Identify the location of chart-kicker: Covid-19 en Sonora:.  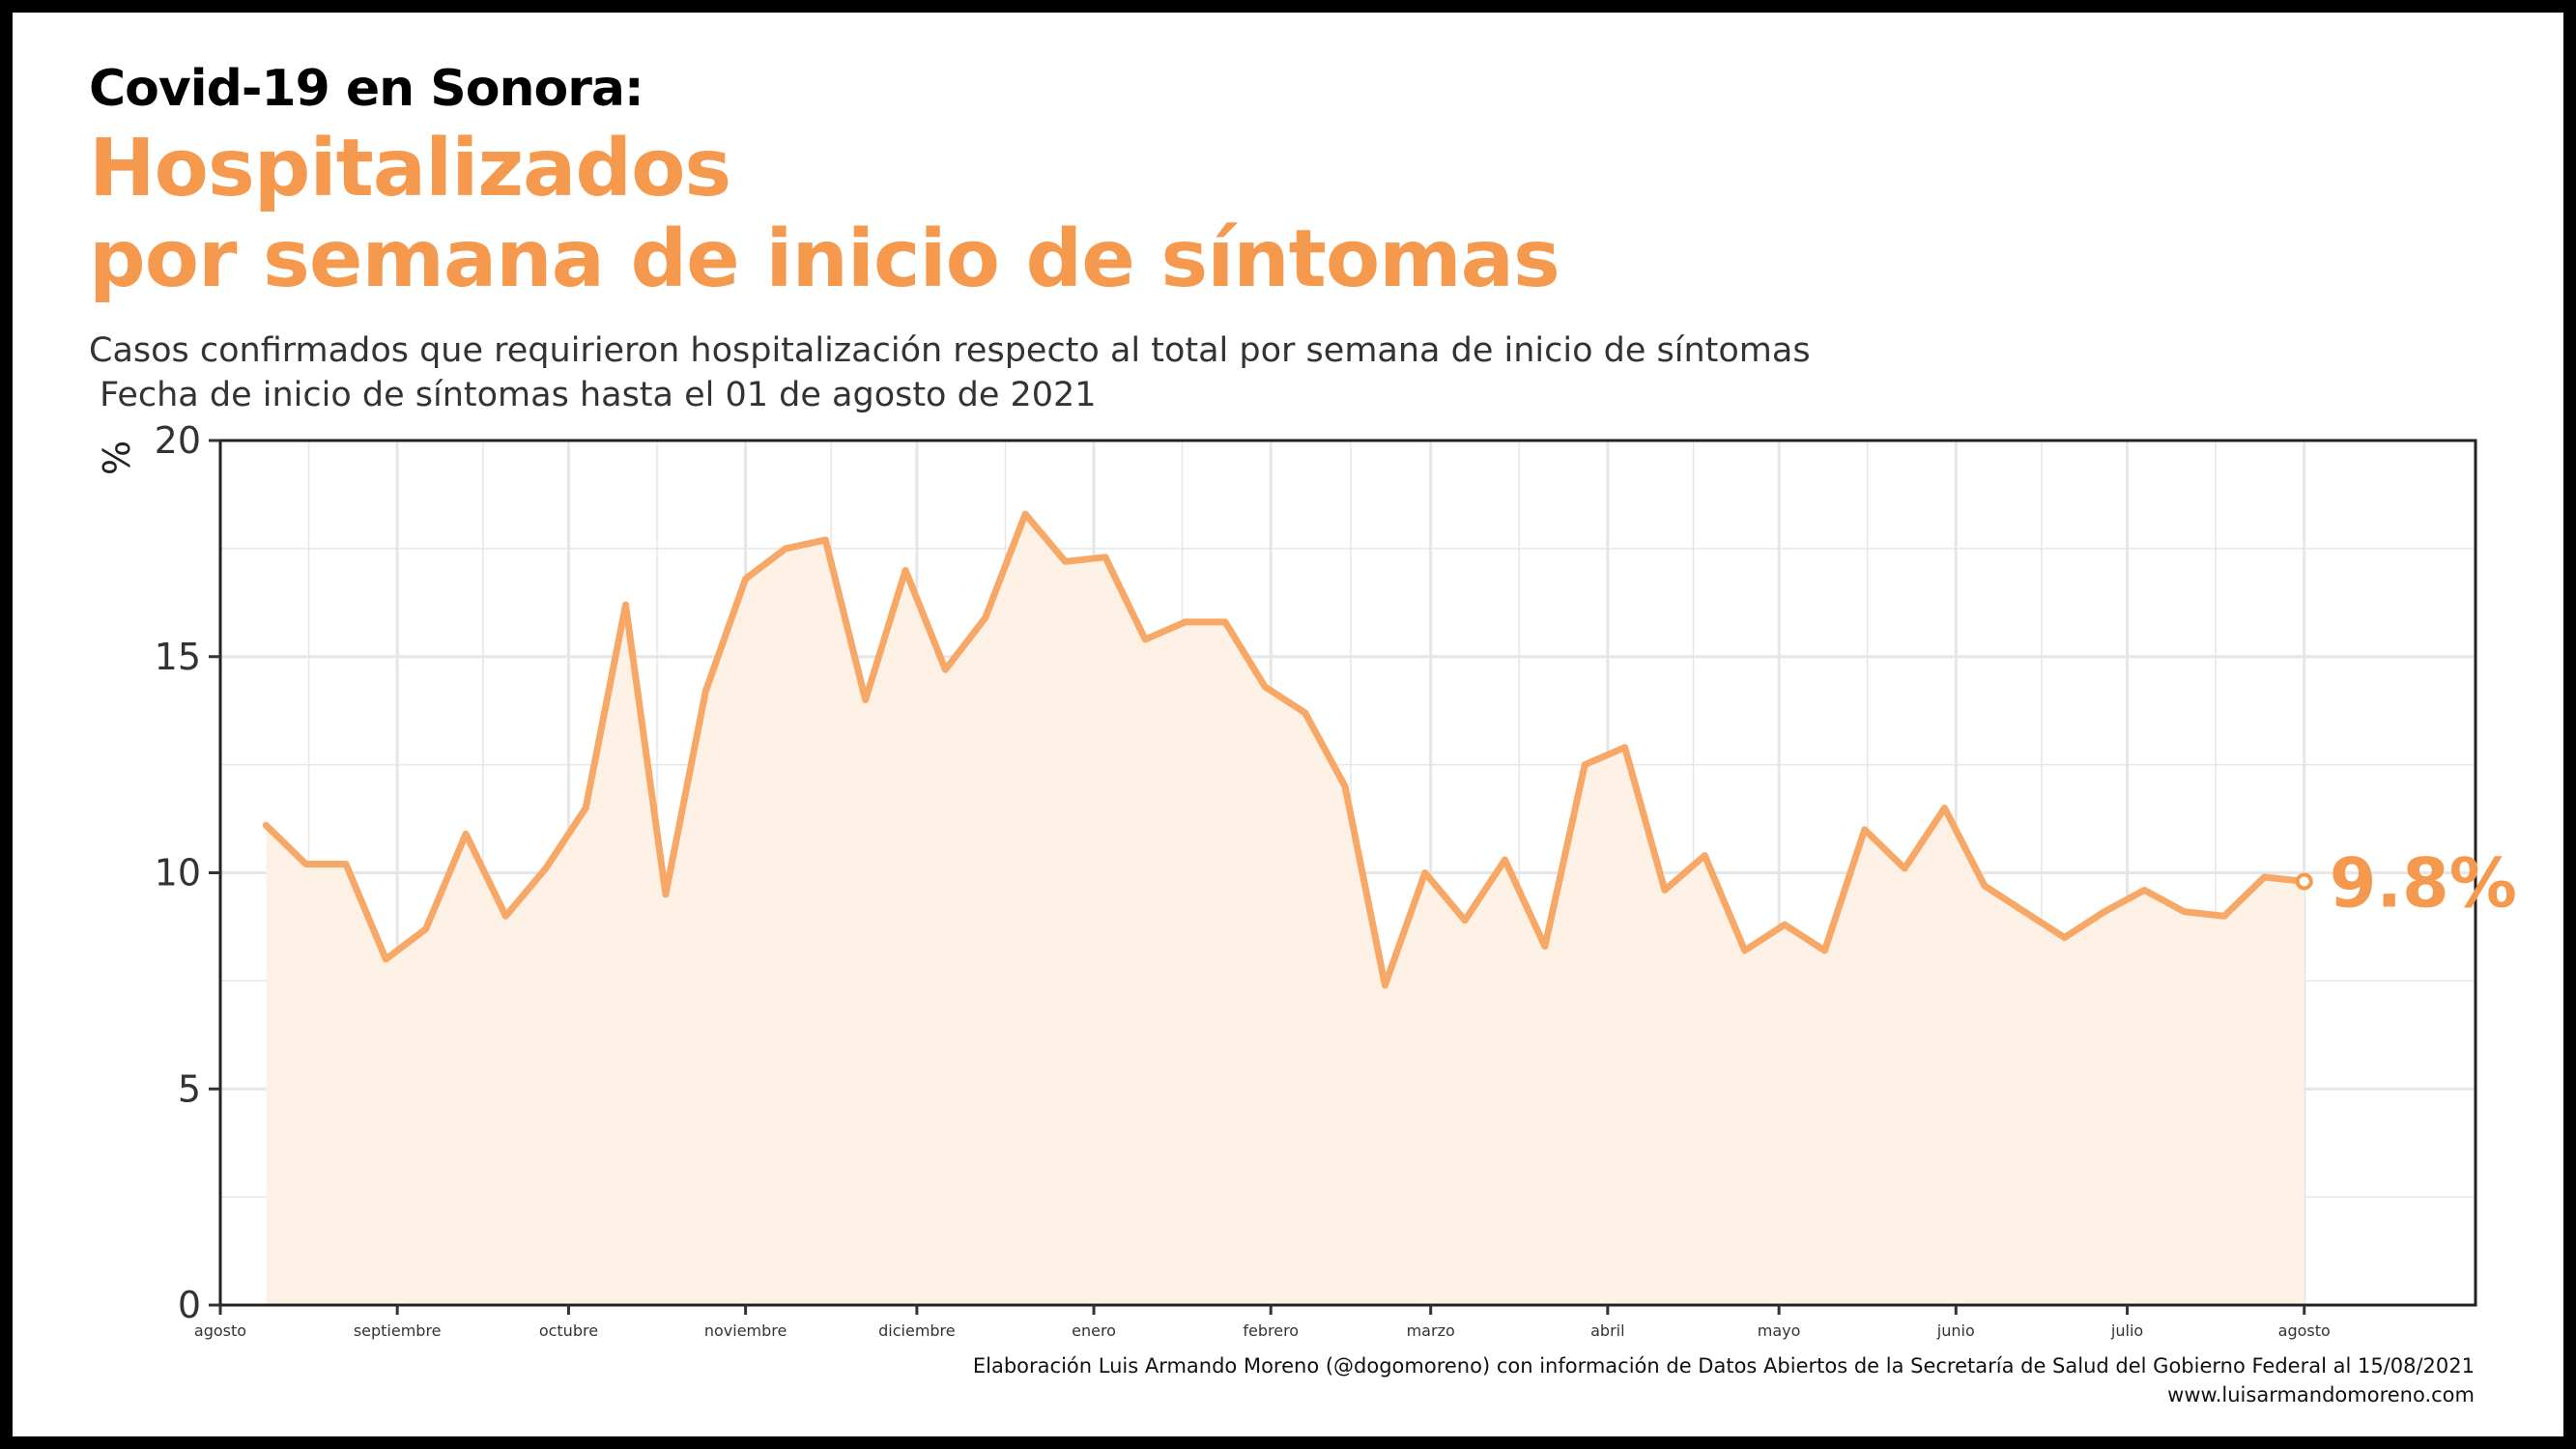
(367, 89).